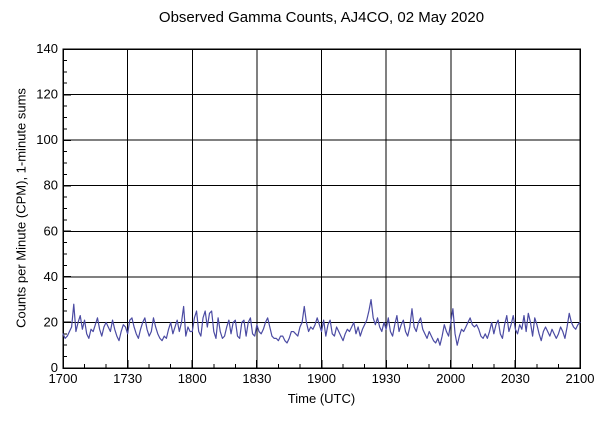 The width and height of the screenshot is (600, 428). I want to click on y-tick-label: 100, so click(47, 139).